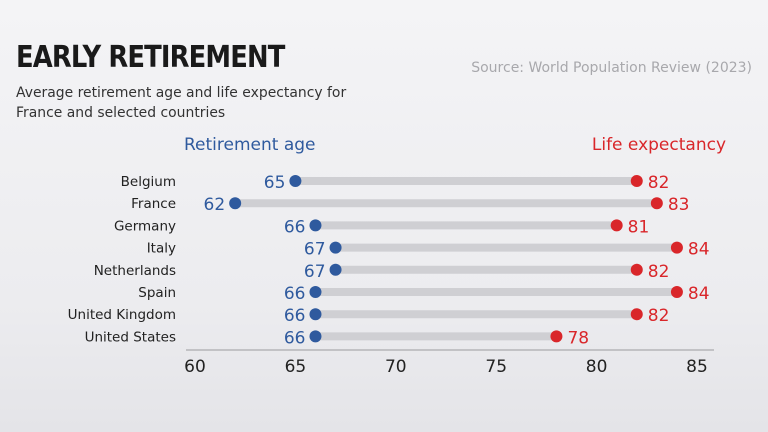  Describe the element at coordinates (676, 247) in the screenshot. I see `life-dot-italy` at that location.